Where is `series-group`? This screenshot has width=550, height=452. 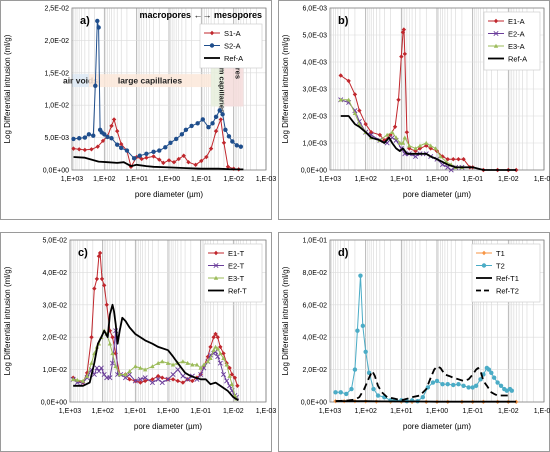
series-group is located at coordinates (157, 95).